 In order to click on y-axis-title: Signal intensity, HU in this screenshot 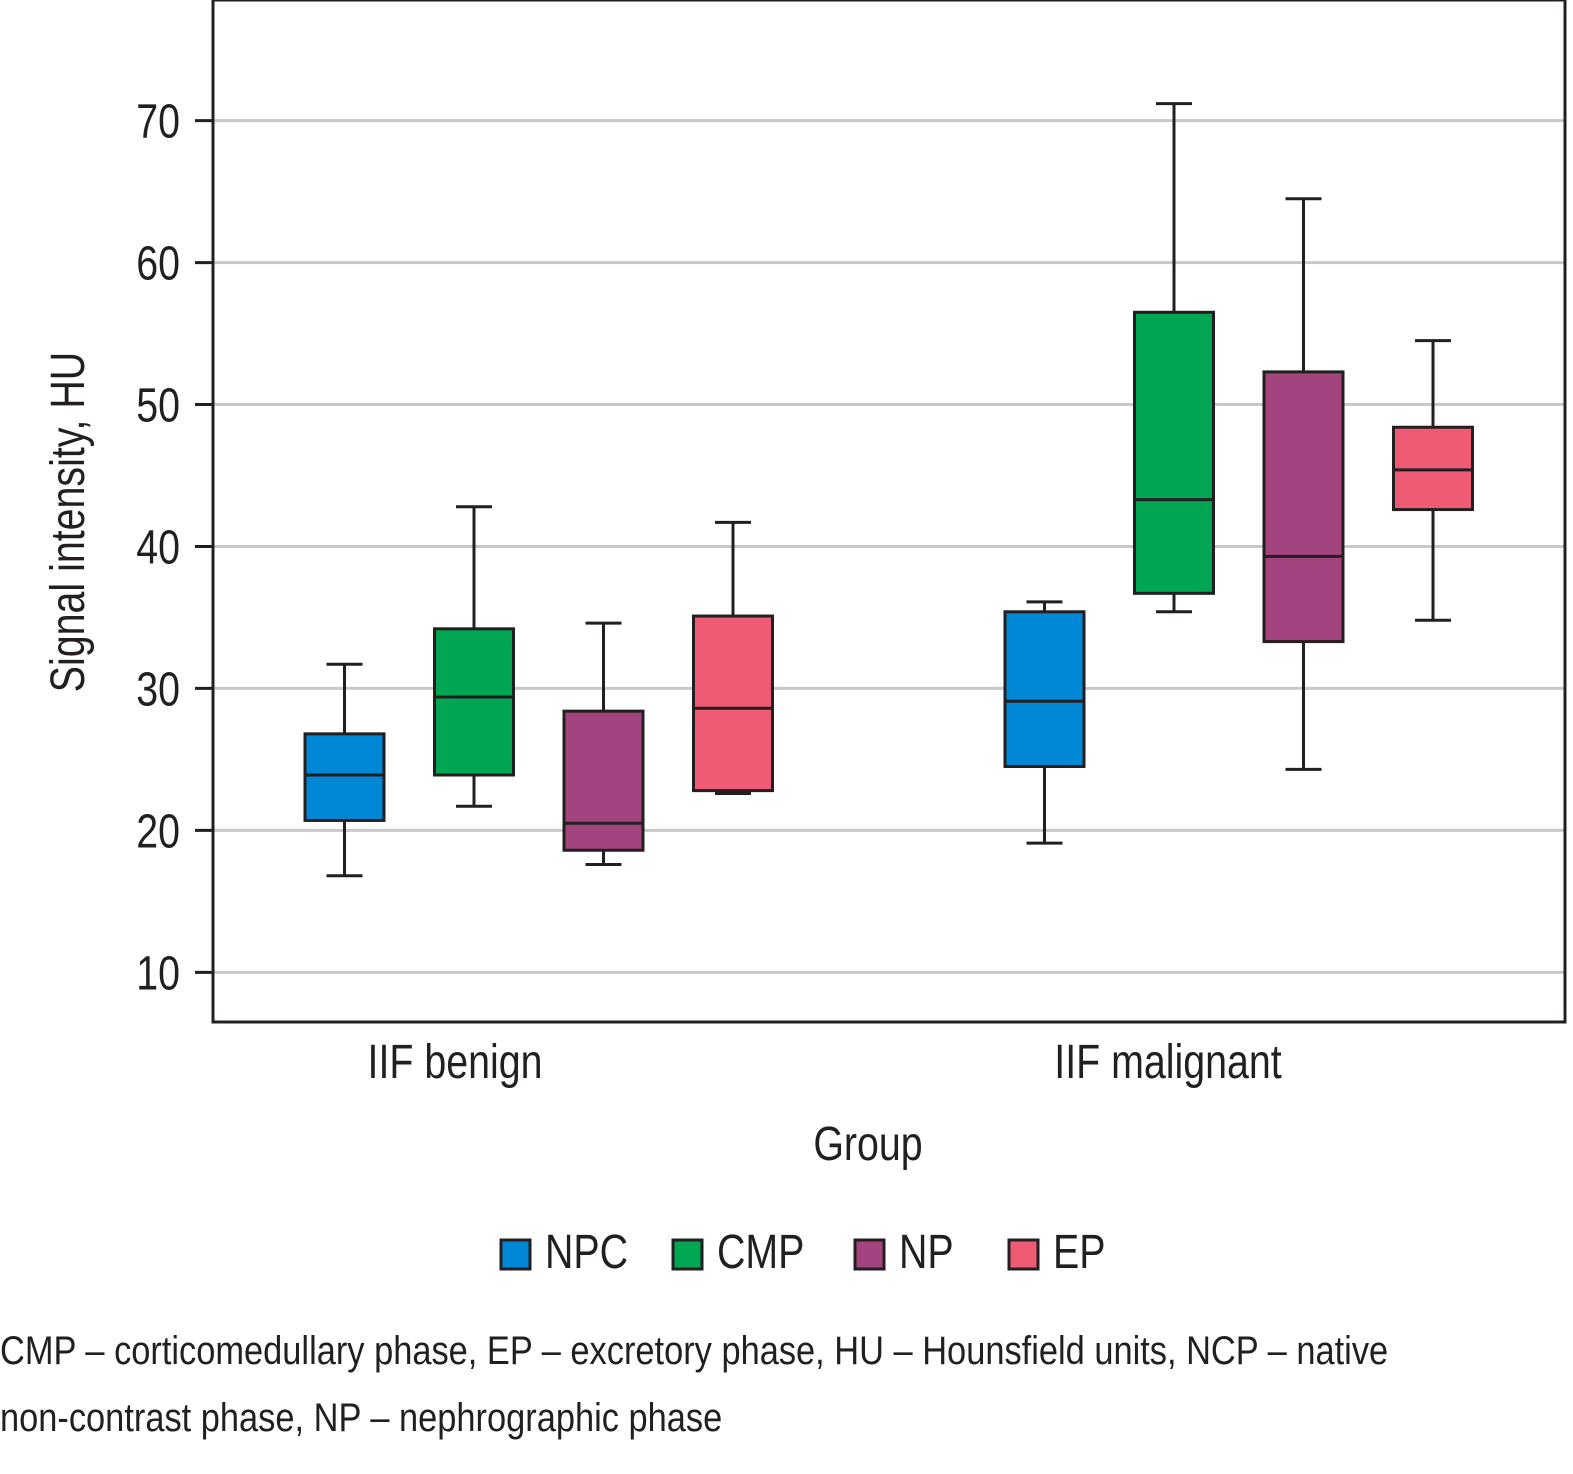, I will do `click(68, 522)`.